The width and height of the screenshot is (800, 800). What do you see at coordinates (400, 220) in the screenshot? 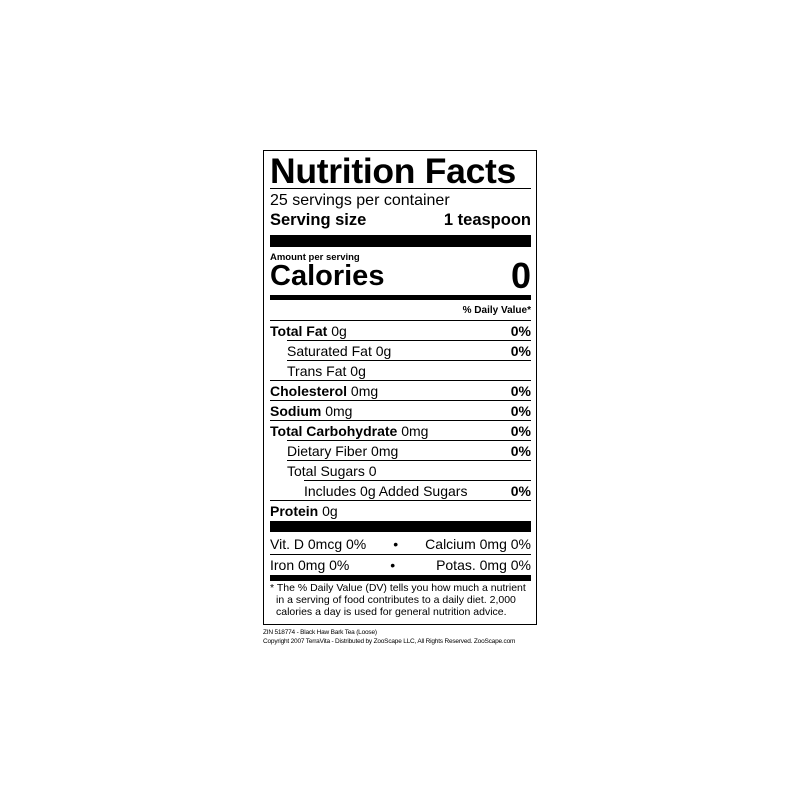
I see `serving-size: Serving size 1 teaspoon` at bounding box center [400, 220].